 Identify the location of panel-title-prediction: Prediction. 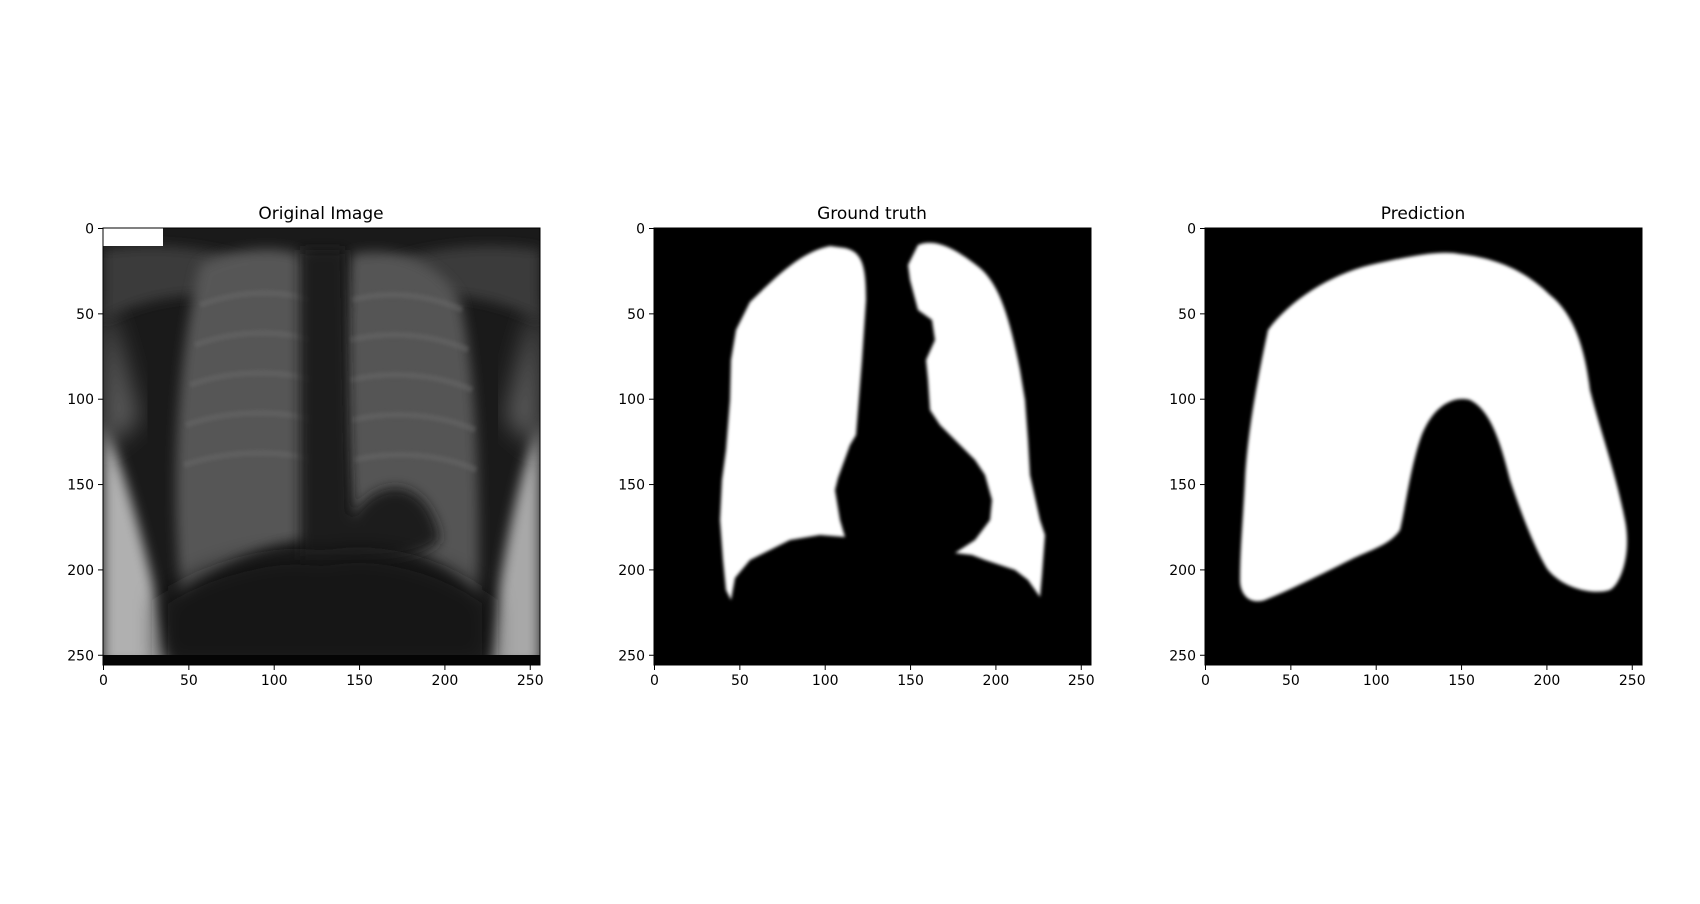
(1423, 214).